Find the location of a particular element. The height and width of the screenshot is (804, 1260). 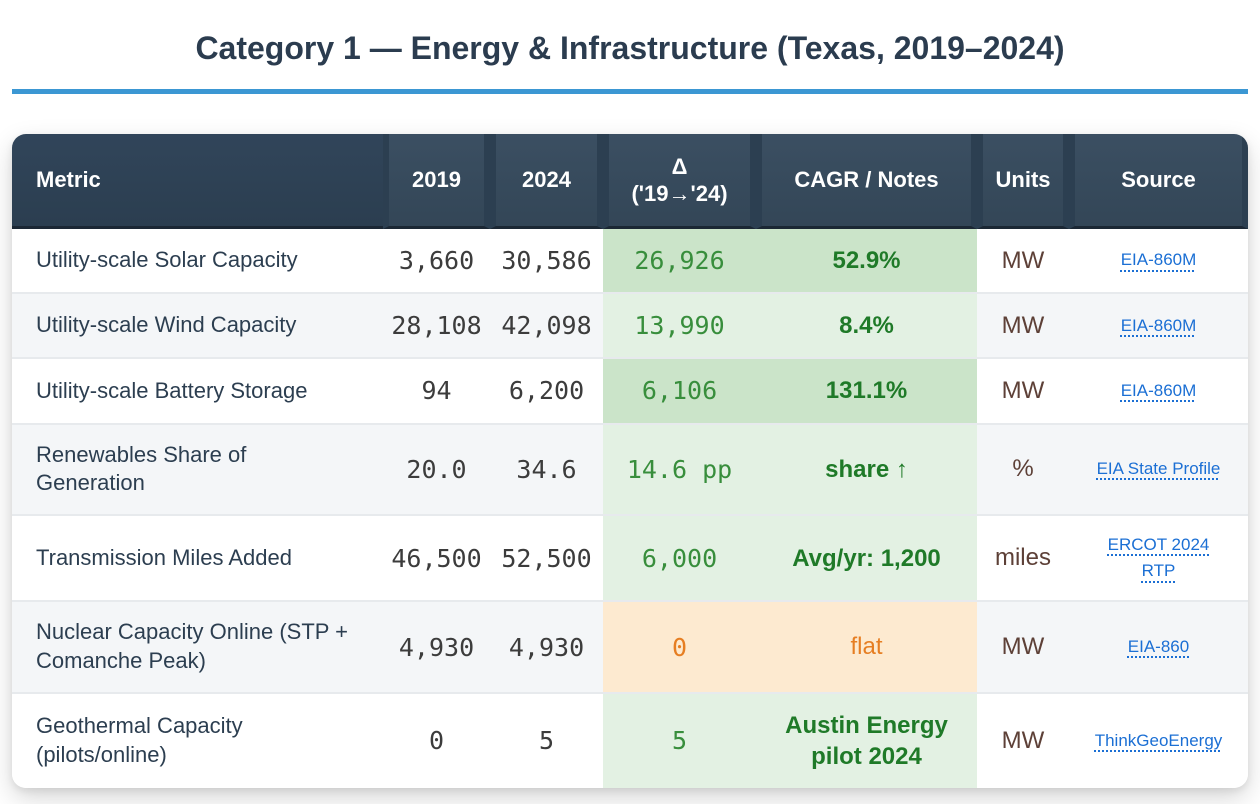

units-label: % is located at coordinates (1023, 468).